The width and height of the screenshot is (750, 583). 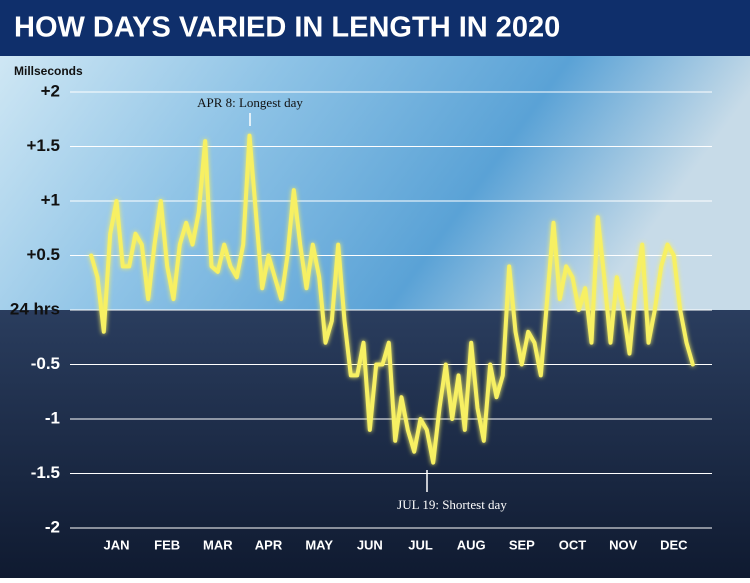 I want to click on x-tick-label: MAR, so click(x=218, y=544).